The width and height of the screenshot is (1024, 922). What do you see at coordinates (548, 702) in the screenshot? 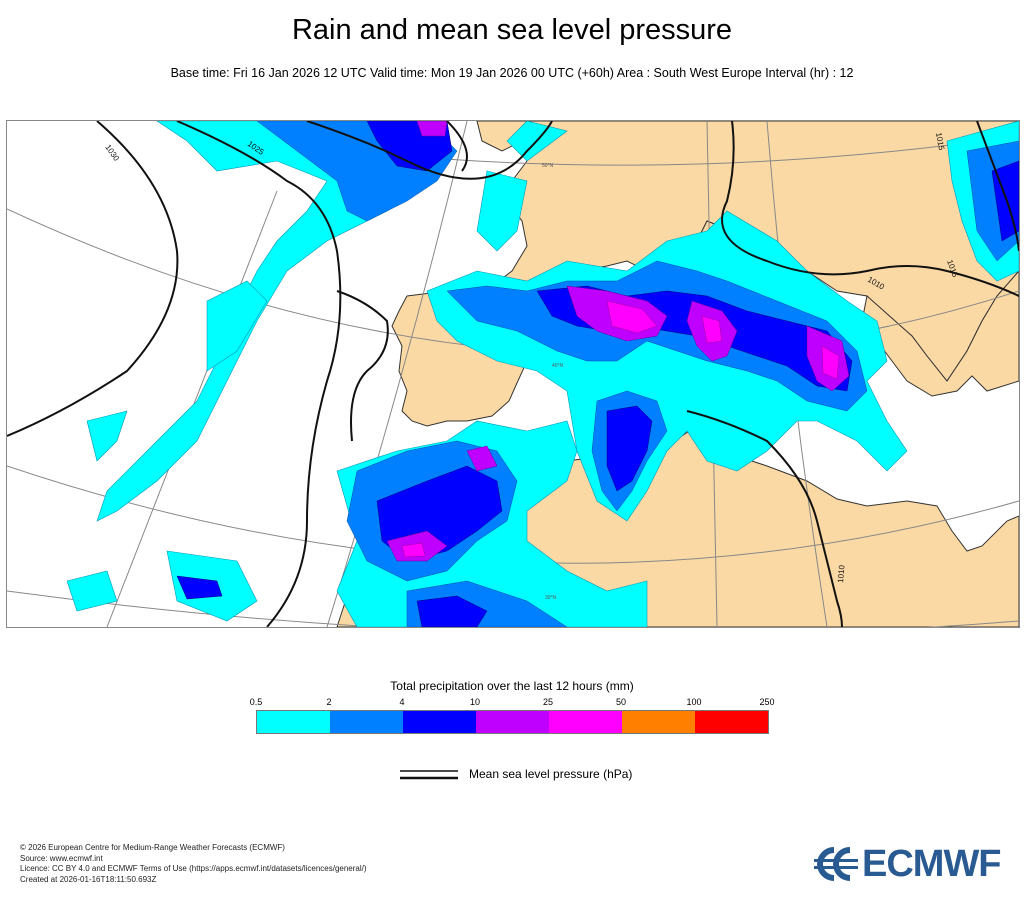
I see `legend-tick: 25` at bounding box center [548, 702].